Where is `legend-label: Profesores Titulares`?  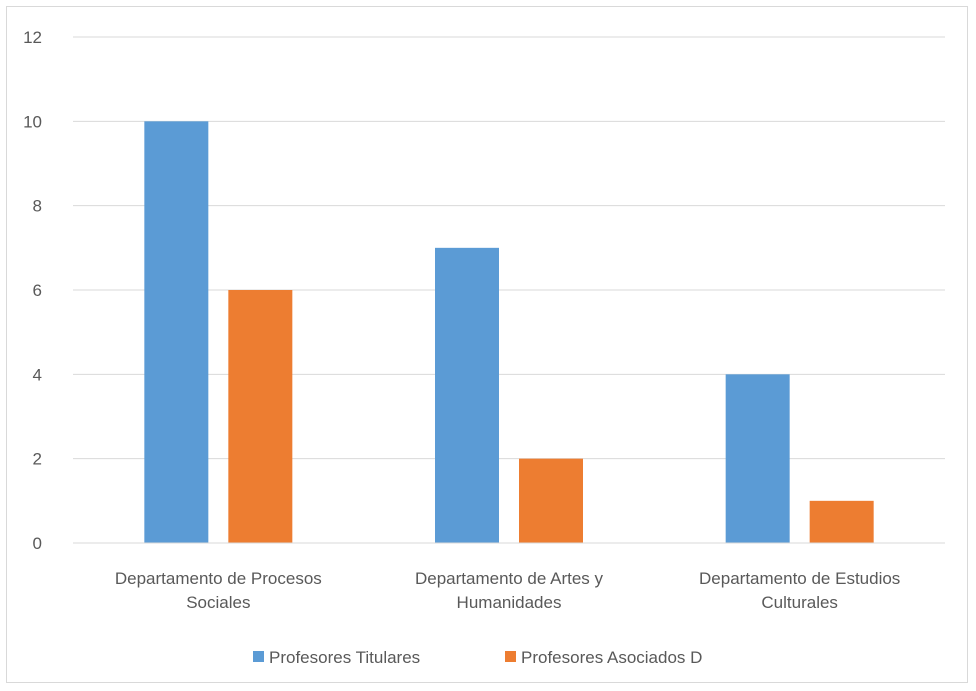 legend-label: Profesores Titulares is located at coordinates (344, 657).